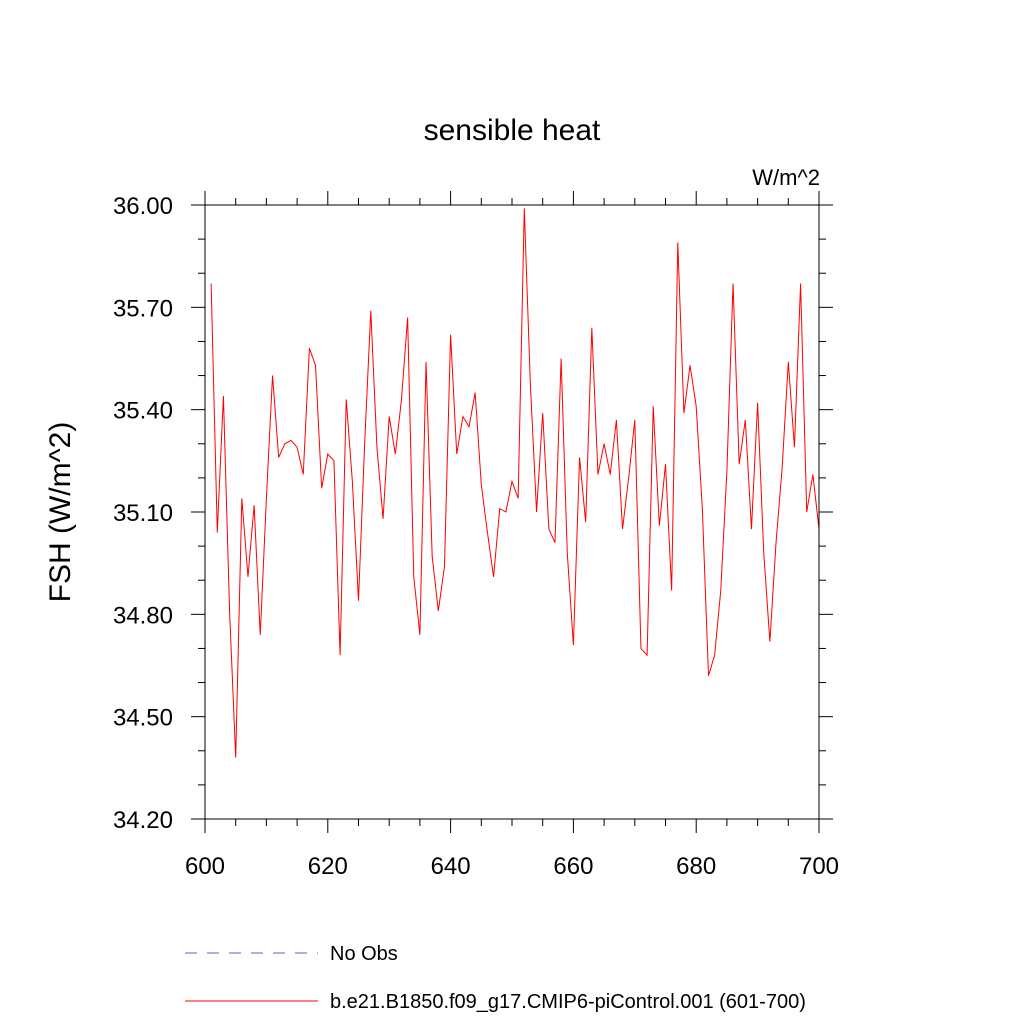  What do you see at coordinates (364, 954) in the screenshot?
I see `legend-no-obs-label: No Obs` at bounding box center [364, 954].